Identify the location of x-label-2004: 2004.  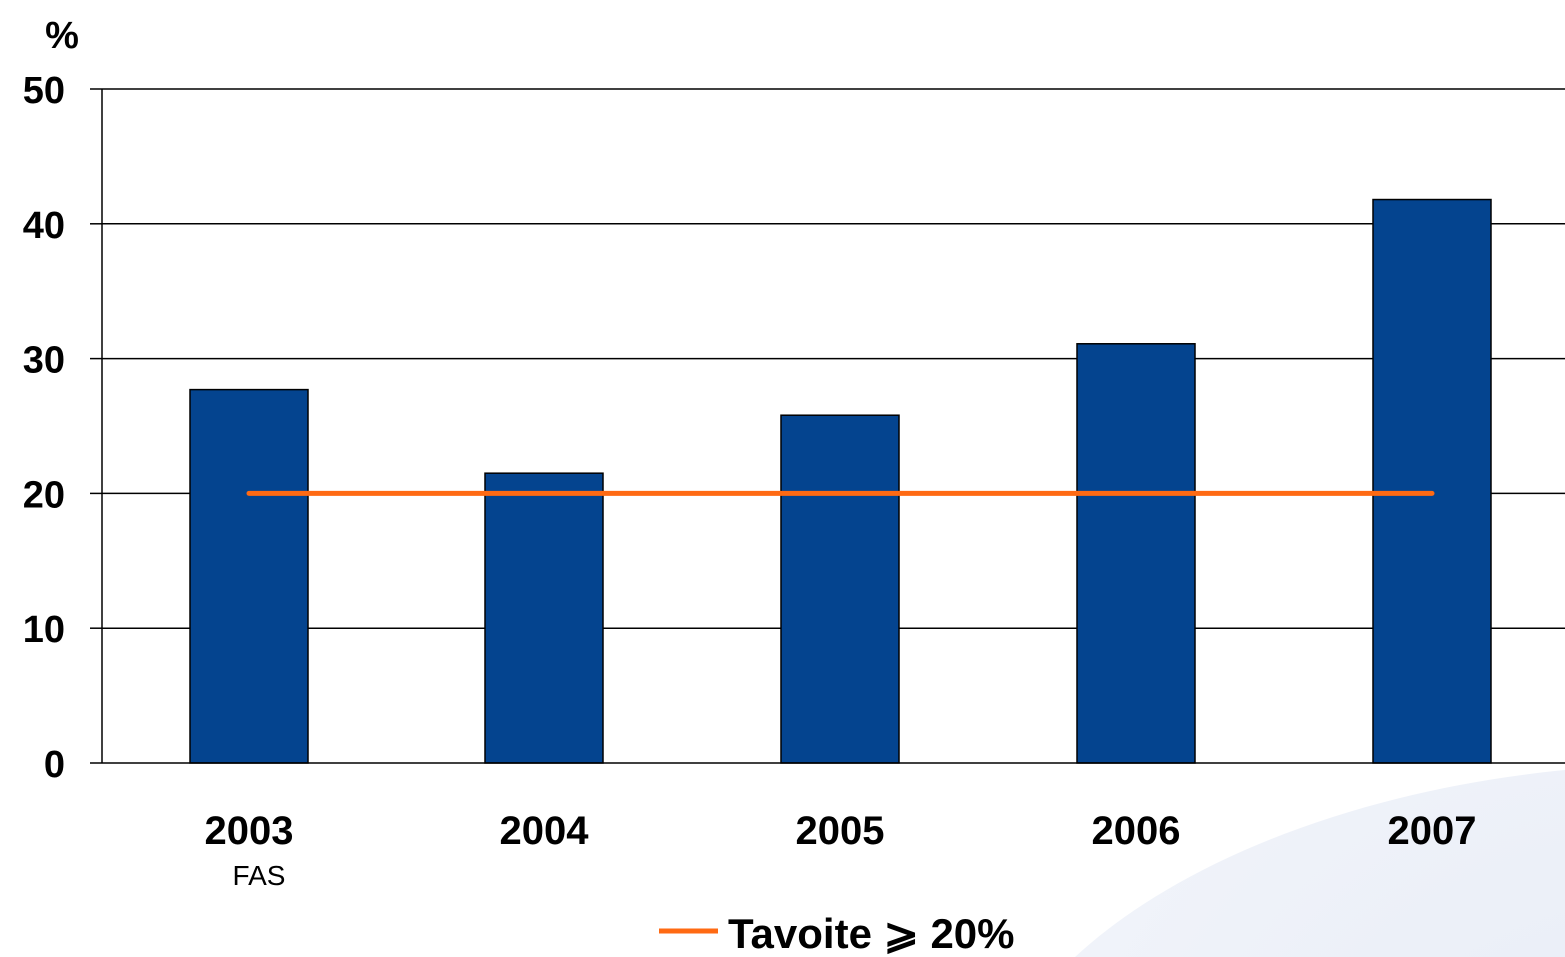
(545, 831).